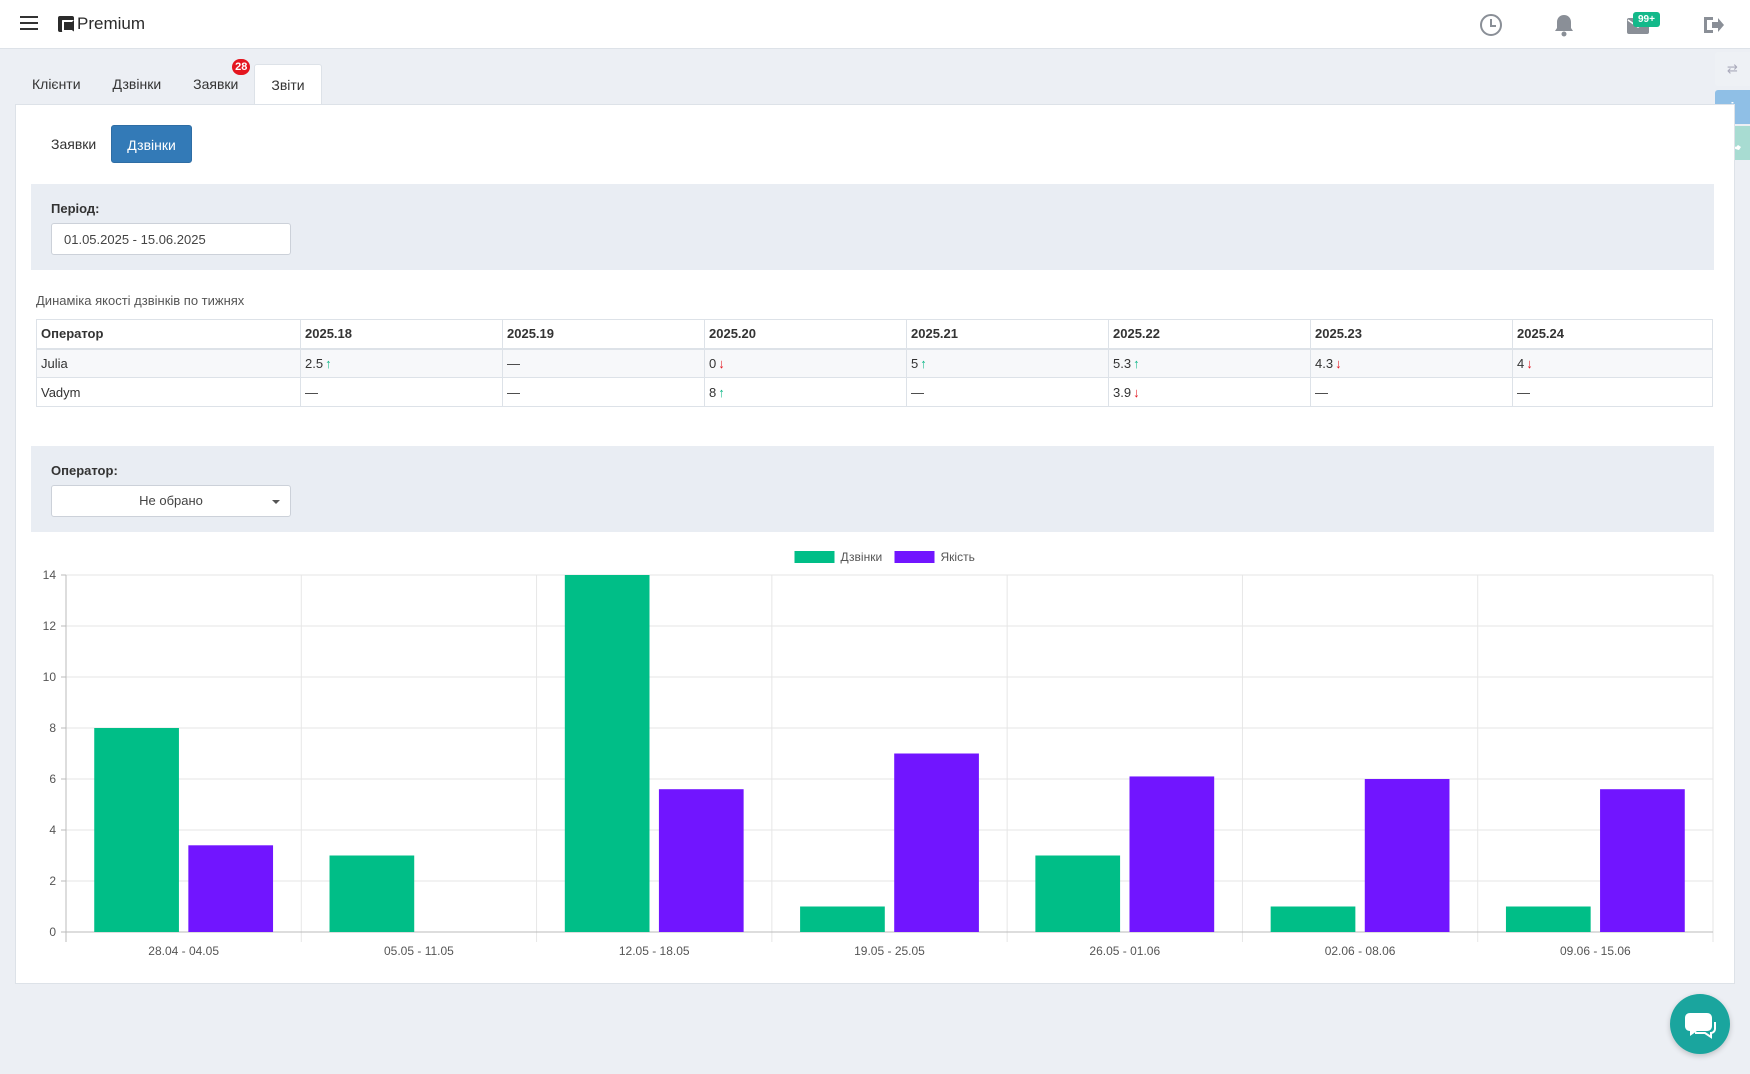 This screenshot has height=1074, width=1750. What do you see at coordinates (1122, 392) in the screenshot?
I see `quality-value: 3.9` at bounding box center [1122, 392].